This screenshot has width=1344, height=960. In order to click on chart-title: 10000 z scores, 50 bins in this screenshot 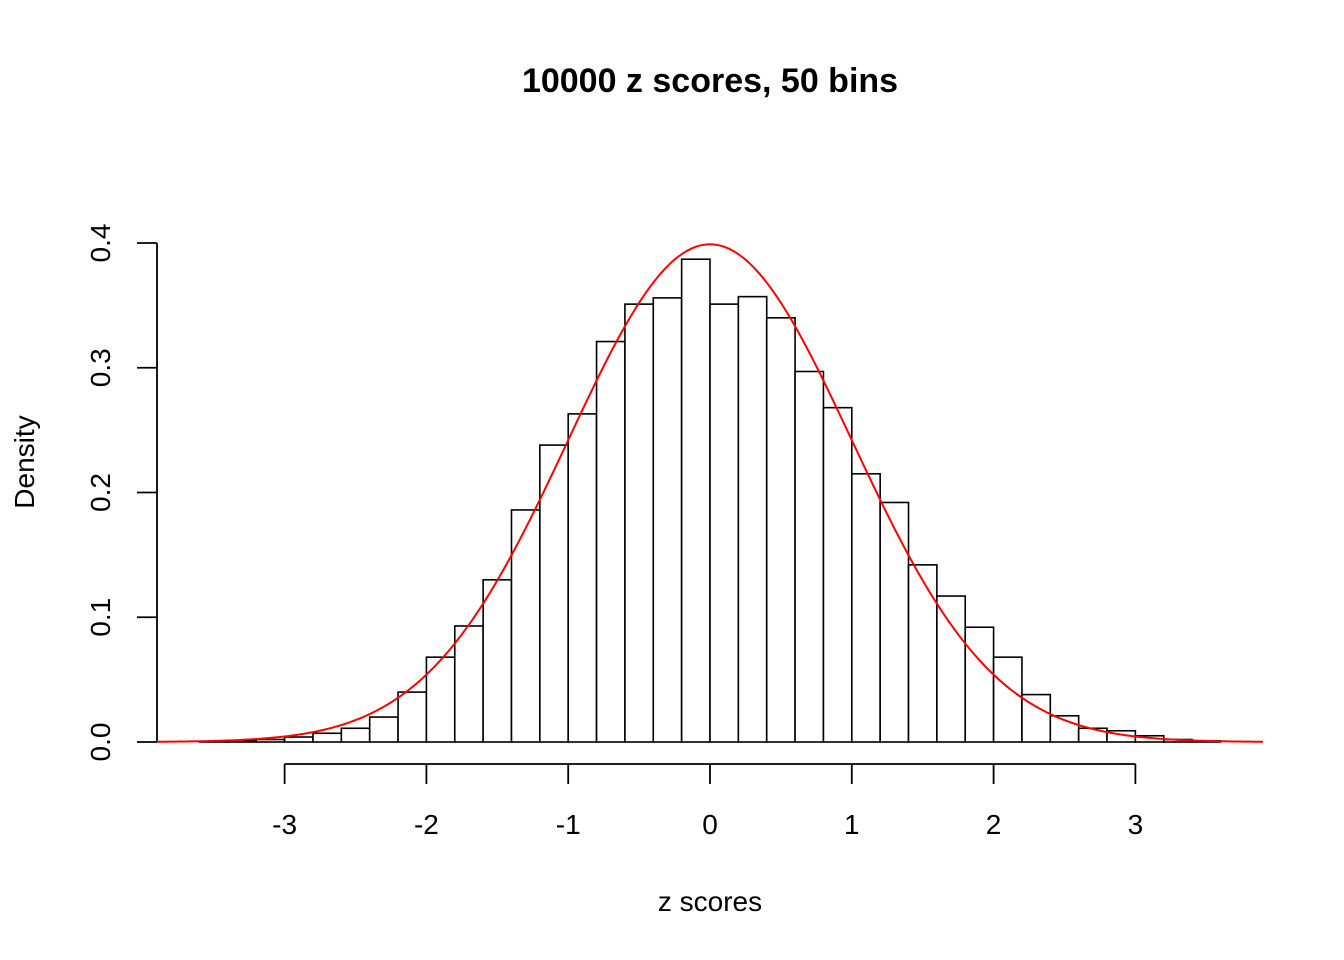, I will do `click(710, 81)`.